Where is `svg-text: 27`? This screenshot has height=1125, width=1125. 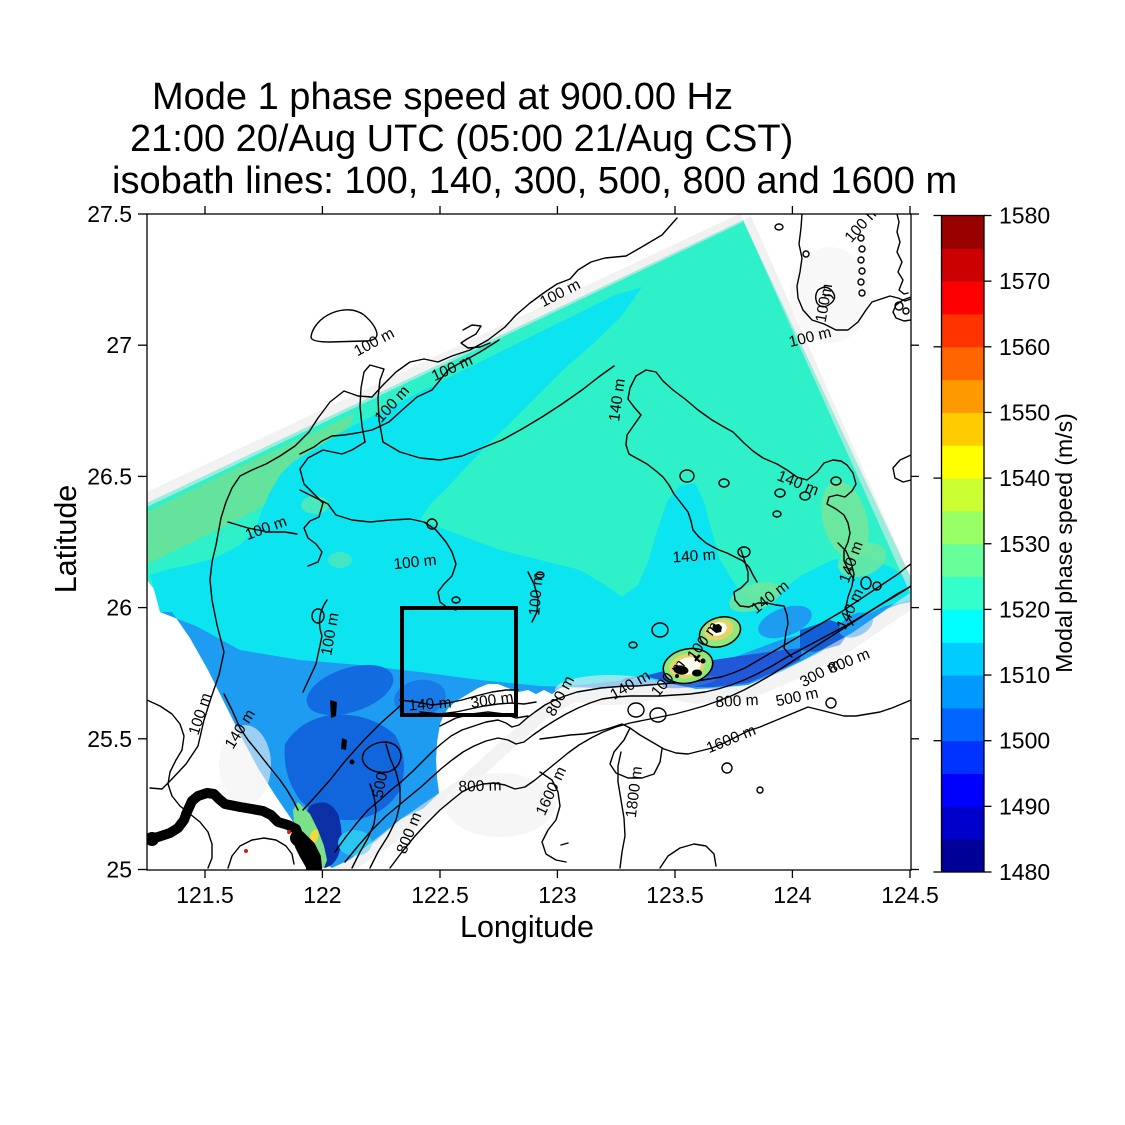
svg-text: 27 is located at coordinates (119, 345).